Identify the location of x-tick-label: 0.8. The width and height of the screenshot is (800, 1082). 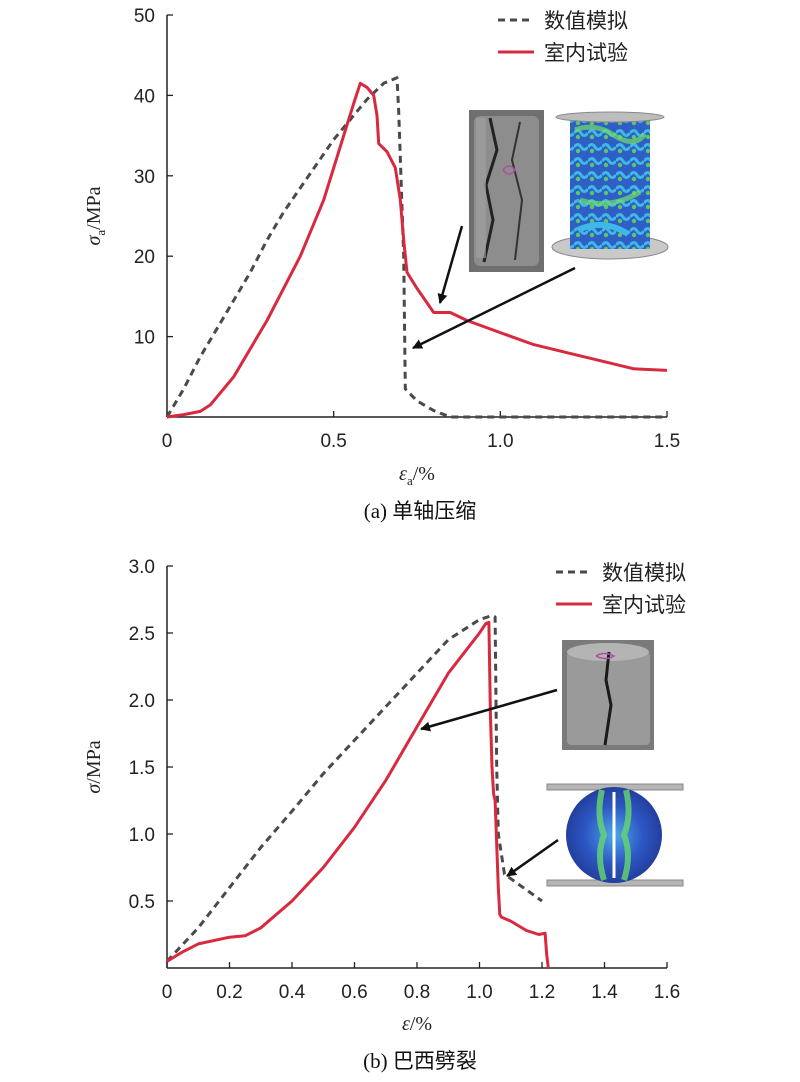
(417, 992).